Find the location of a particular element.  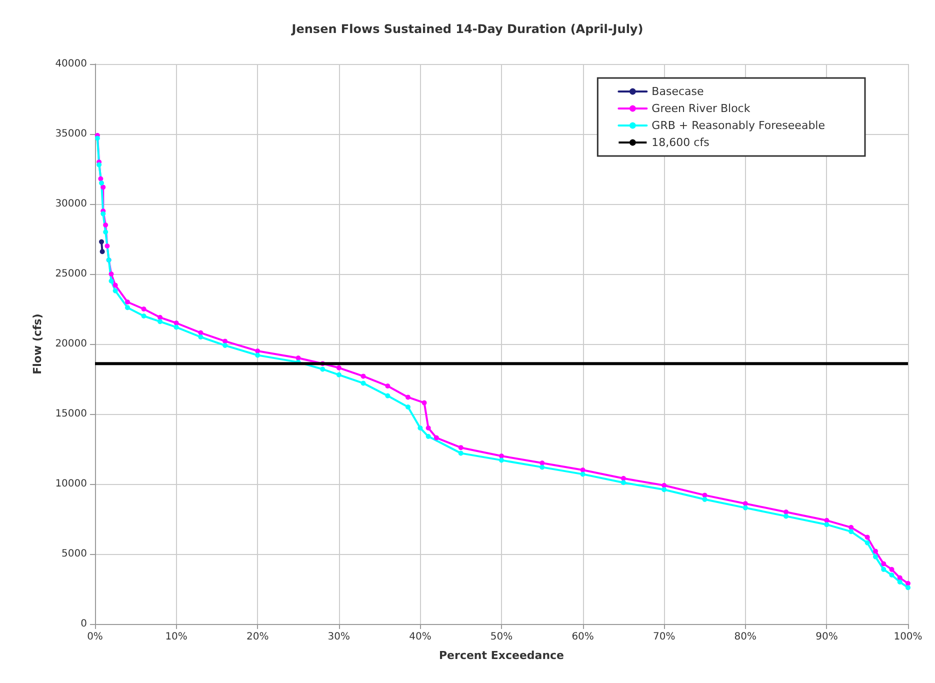

y-tick-label: 15000 is located at coordinates (71, 414).